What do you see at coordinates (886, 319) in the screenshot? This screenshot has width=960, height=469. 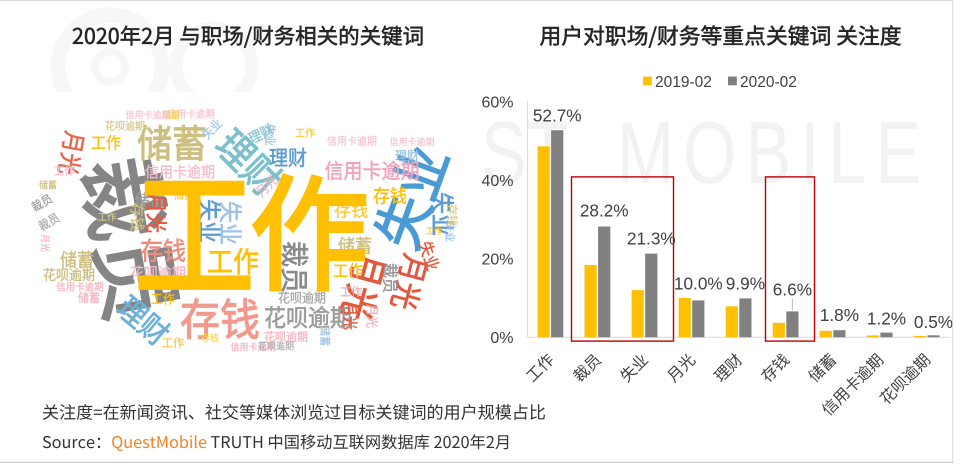 I see `svg-text: 1.2%` at bounding box center [886, 319].